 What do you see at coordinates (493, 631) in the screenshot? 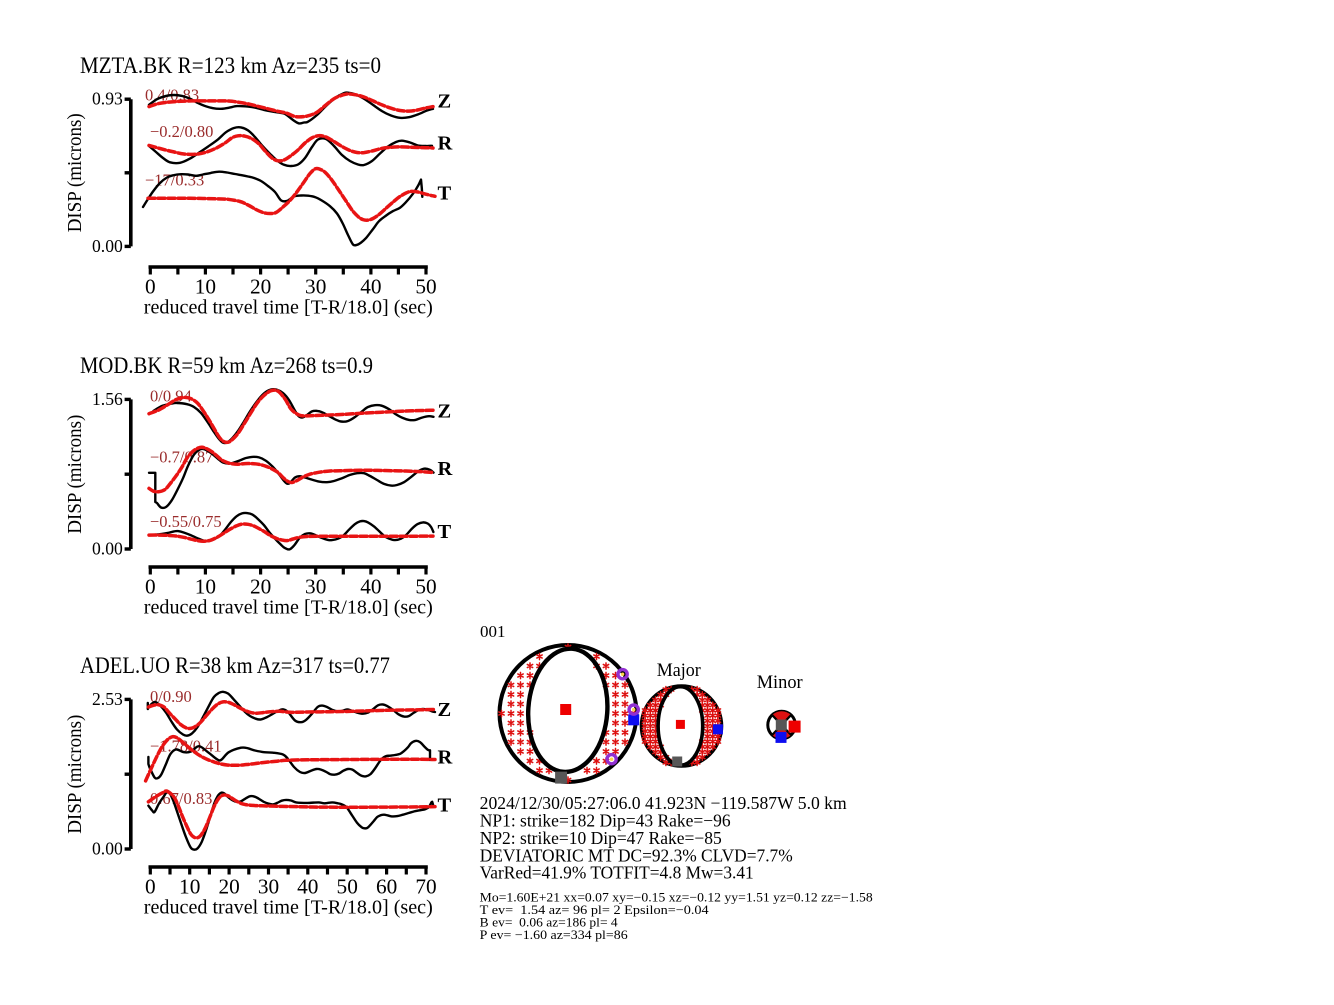
I see `svg-text: 001` at bounding box center [493, 631].